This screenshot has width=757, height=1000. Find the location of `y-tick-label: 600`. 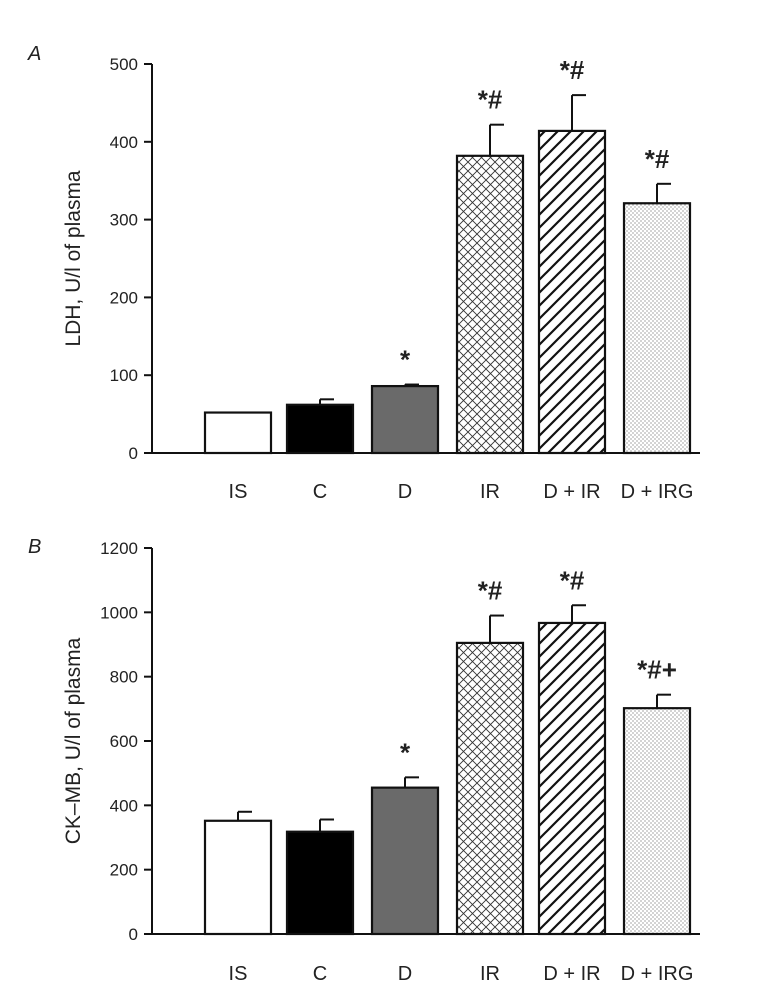

y-tick-label: 600 is located at coordinates (124, 741).